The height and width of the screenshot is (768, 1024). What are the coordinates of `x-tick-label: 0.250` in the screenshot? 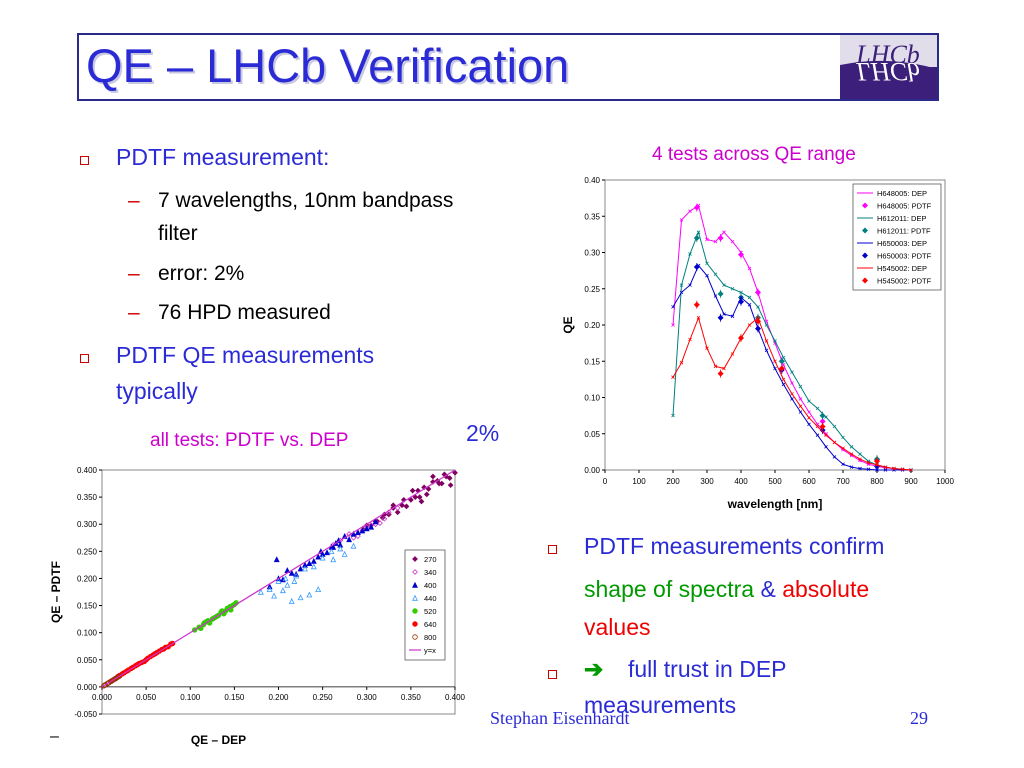 It's located at (323, 697).